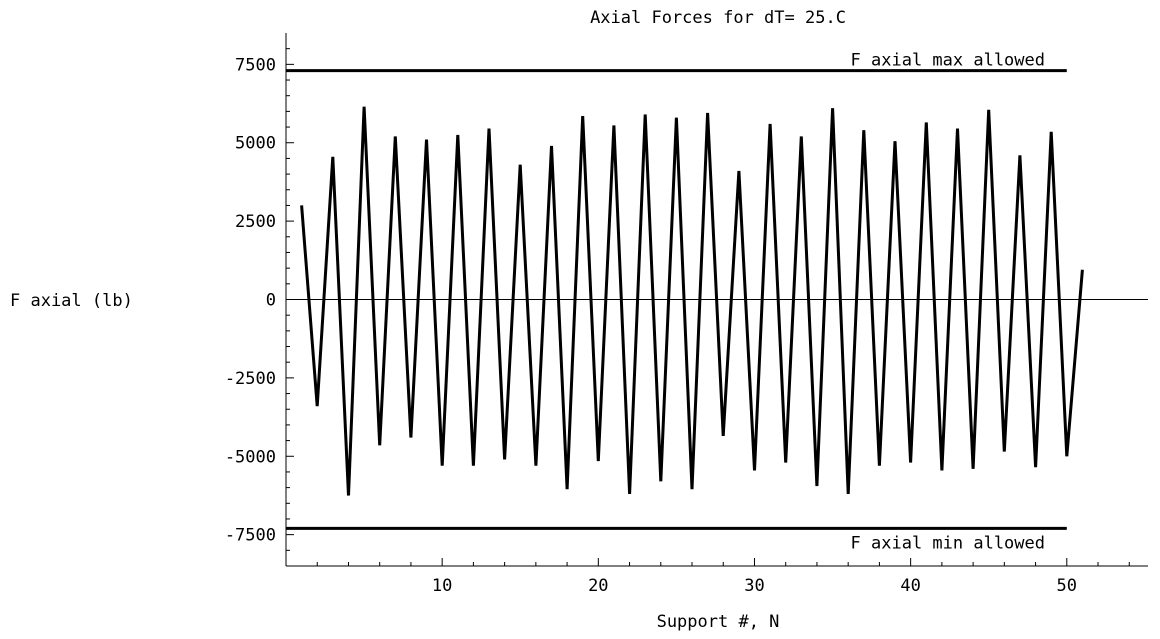 This screenshot has height=639, width=1160. What do you see at coordinates (718, 18) in the screenshot?
I see `chart-title: Axial Forces for dT= 25.C` at bounding box center [718, 18].